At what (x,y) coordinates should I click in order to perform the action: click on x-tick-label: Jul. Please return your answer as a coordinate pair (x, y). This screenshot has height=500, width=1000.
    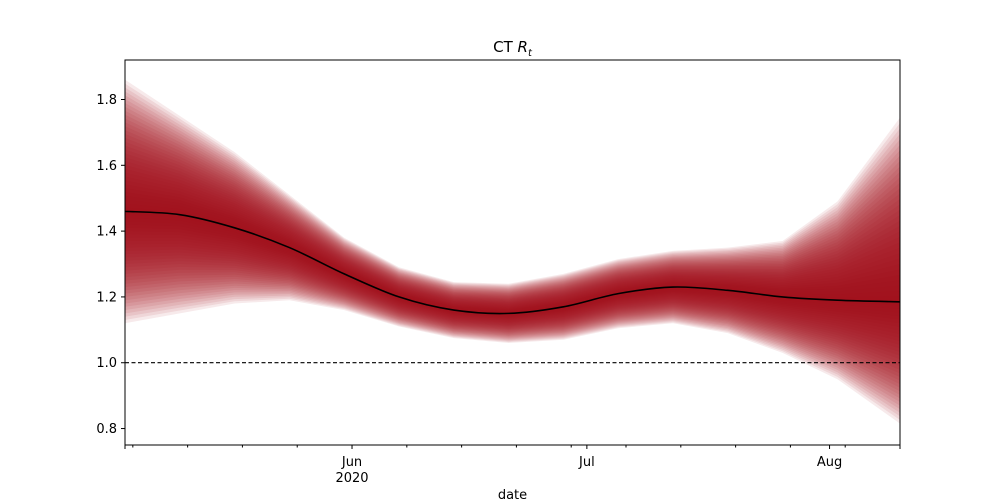
    Looking at the image, I should click on (586, 462).